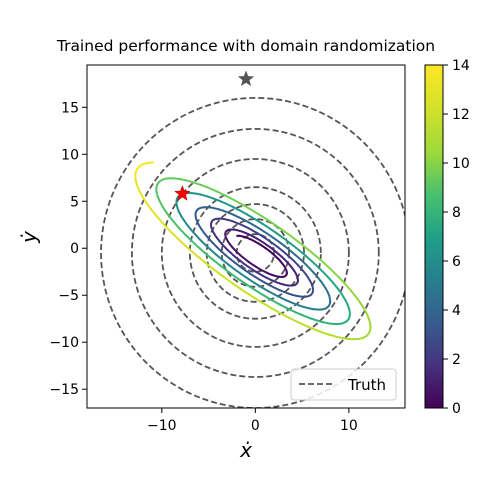 The width and height of the screenshot is (500, 500). Describe the element at coordinates (74, 202) in the screenshot. I see `y-tick-label: 5` at that location.